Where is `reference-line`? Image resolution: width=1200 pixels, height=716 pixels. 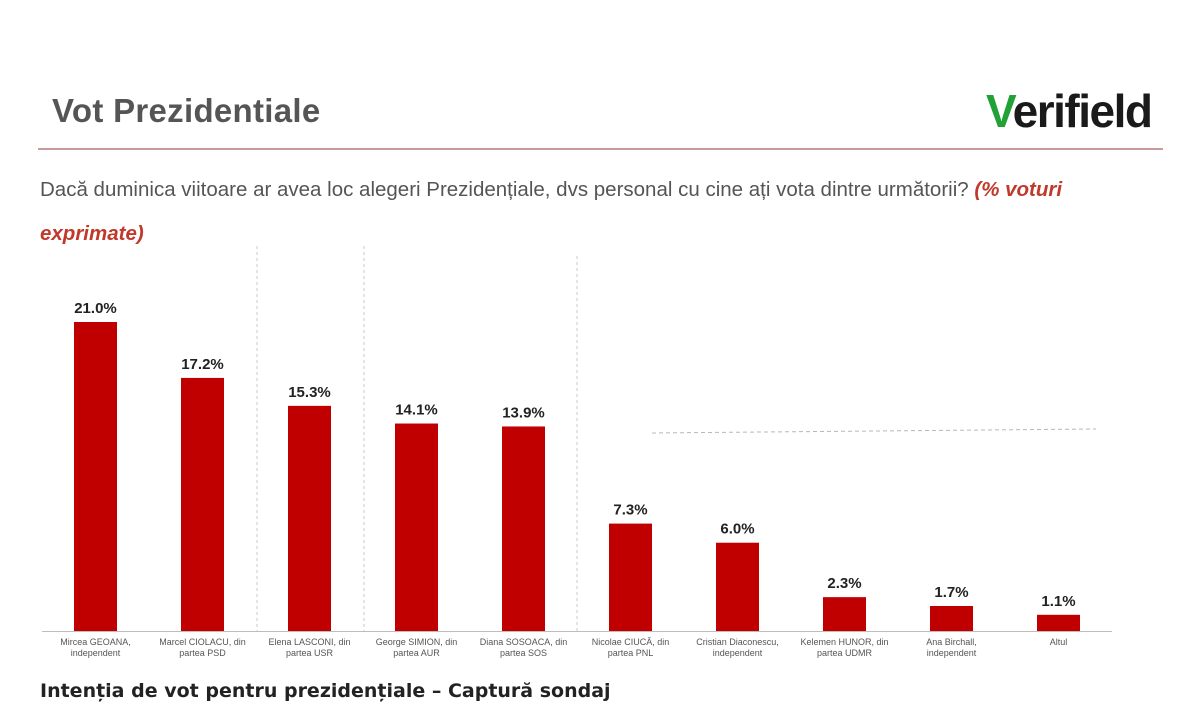
reference-line is located at coordinates (874, 431).